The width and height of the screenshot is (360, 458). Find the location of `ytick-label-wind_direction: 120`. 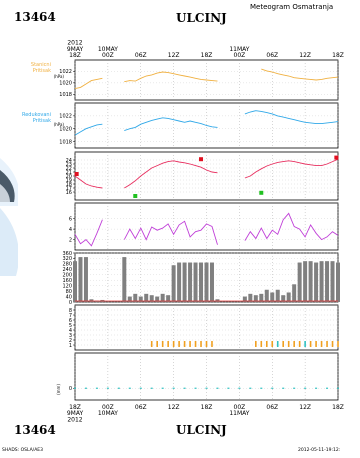

ytick-label-wind_direction: 120 is located at coordinates (67, 286).